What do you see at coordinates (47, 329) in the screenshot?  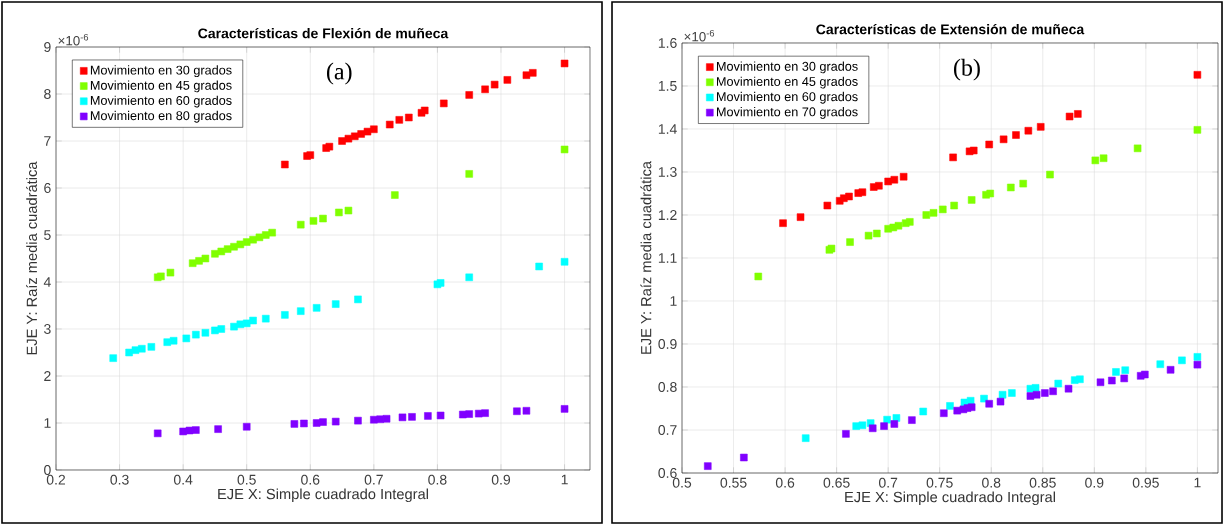 I see `y-tick-label: 3` at bounding box center [47, 329].